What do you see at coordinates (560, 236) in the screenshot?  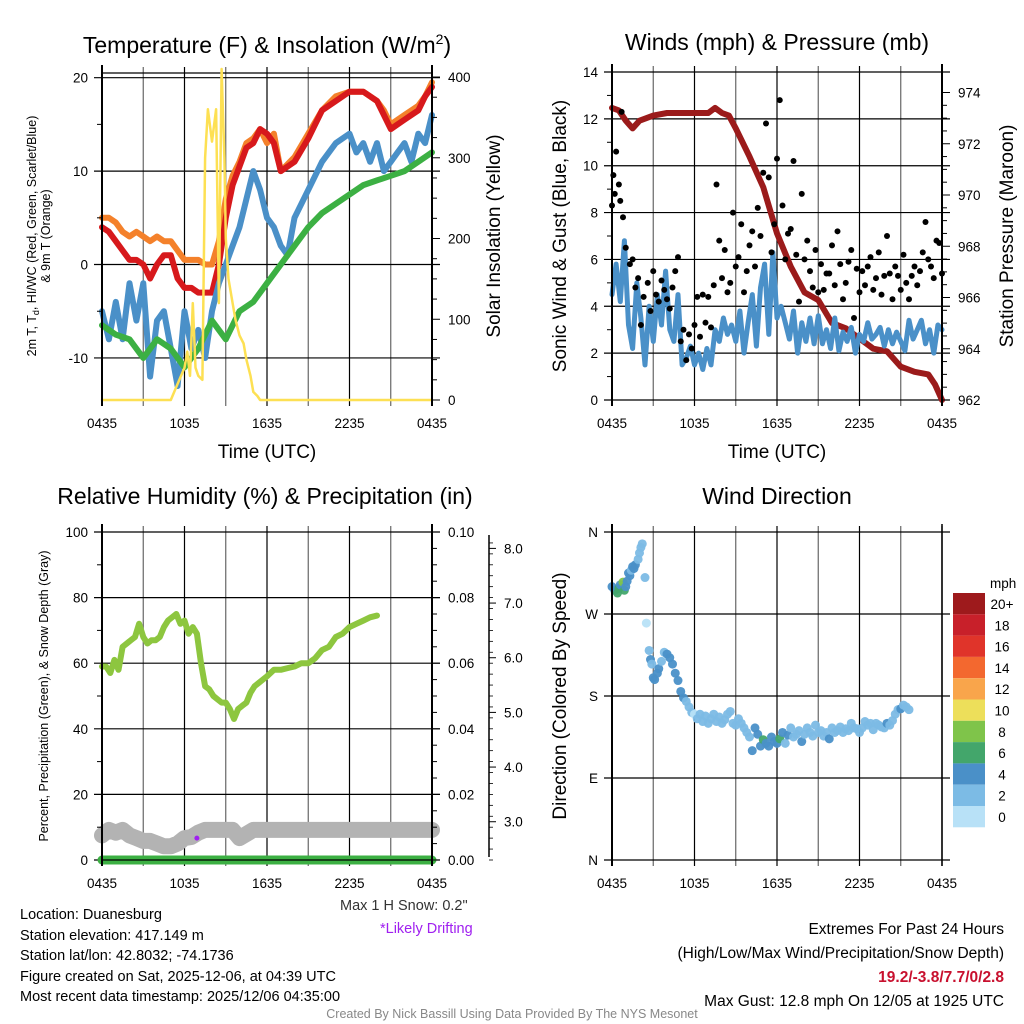 I see `winds-ylabel: Sonic Wind & Gust (Blue, Black)` at bounding box center [560, 236].